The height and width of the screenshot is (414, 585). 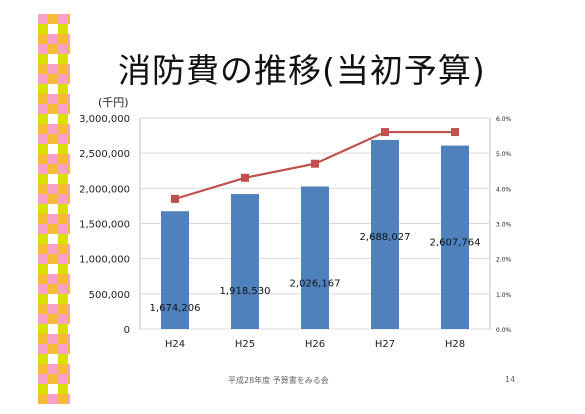 I want to click on right-axis-tick-label: 1.0%, so click(x=504, y=295).